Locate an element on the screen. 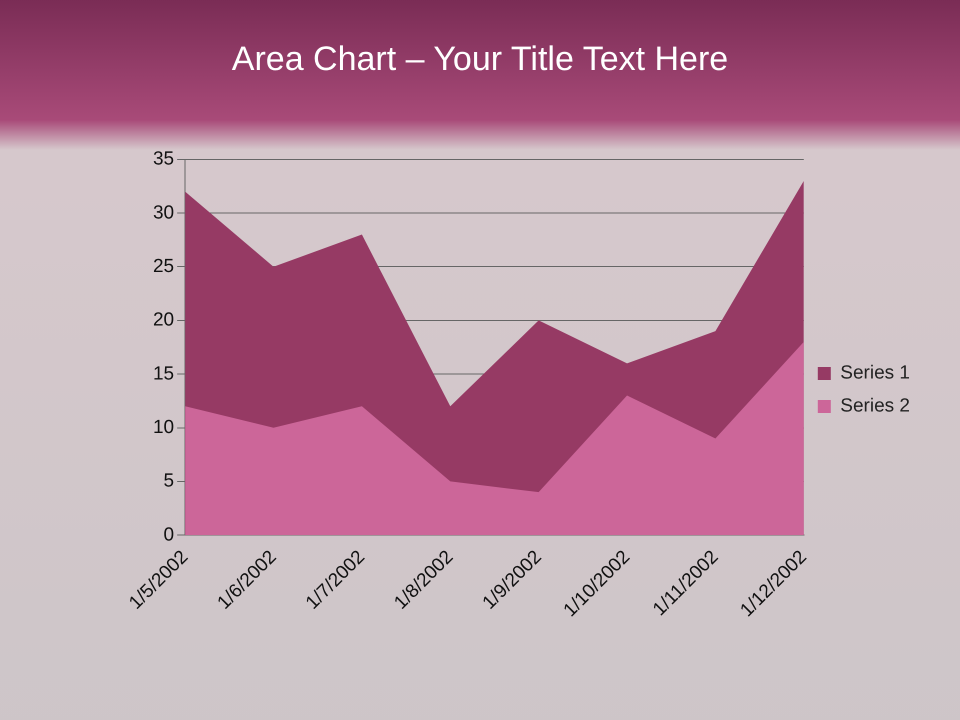 This screenshot has width=960, height=720. chart-title: Area Chart – Your Title Text Here is located at coordinates (480, 59).